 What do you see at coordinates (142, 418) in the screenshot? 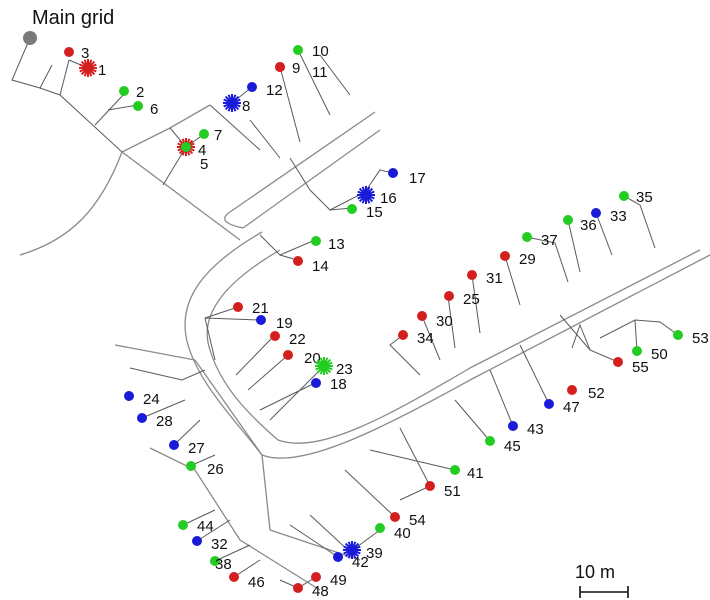
I see `node-28-dot-marker` at bounding box center [142, 418].